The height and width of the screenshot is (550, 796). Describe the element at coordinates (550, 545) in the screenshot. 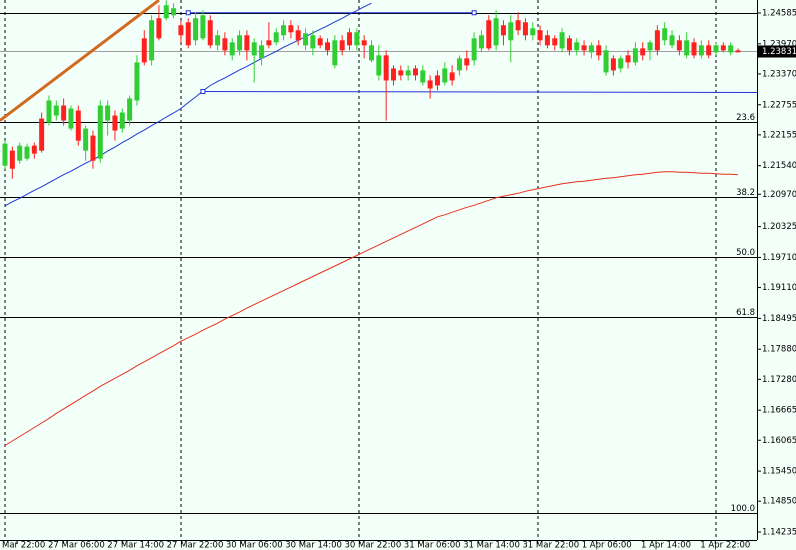

I see `x-tick-label: 31 Mar 22:00` at that location.